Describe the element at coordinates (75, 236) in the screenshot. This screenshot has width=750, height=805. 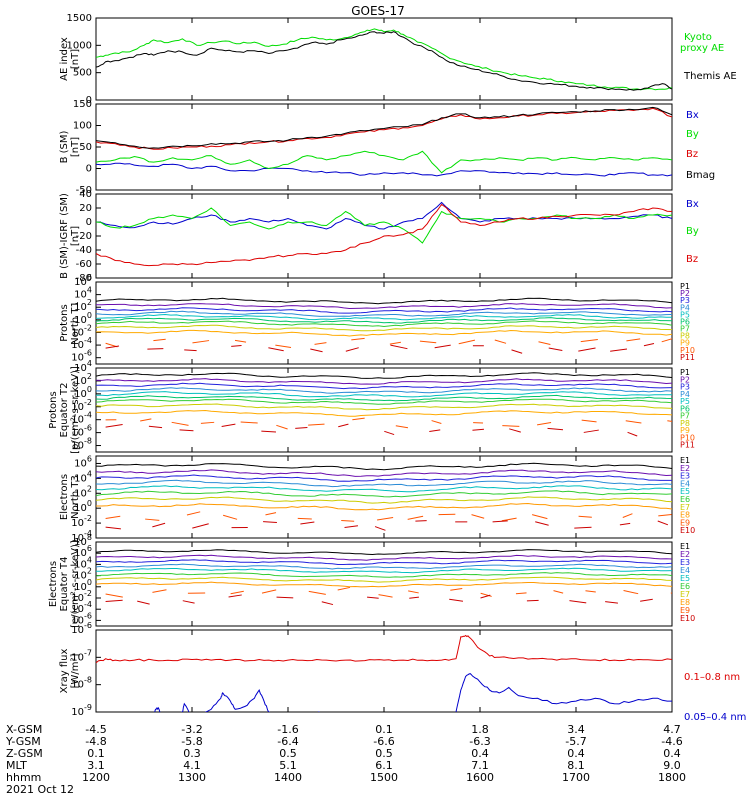
I see `y-axis-label: [nT]` at that location.